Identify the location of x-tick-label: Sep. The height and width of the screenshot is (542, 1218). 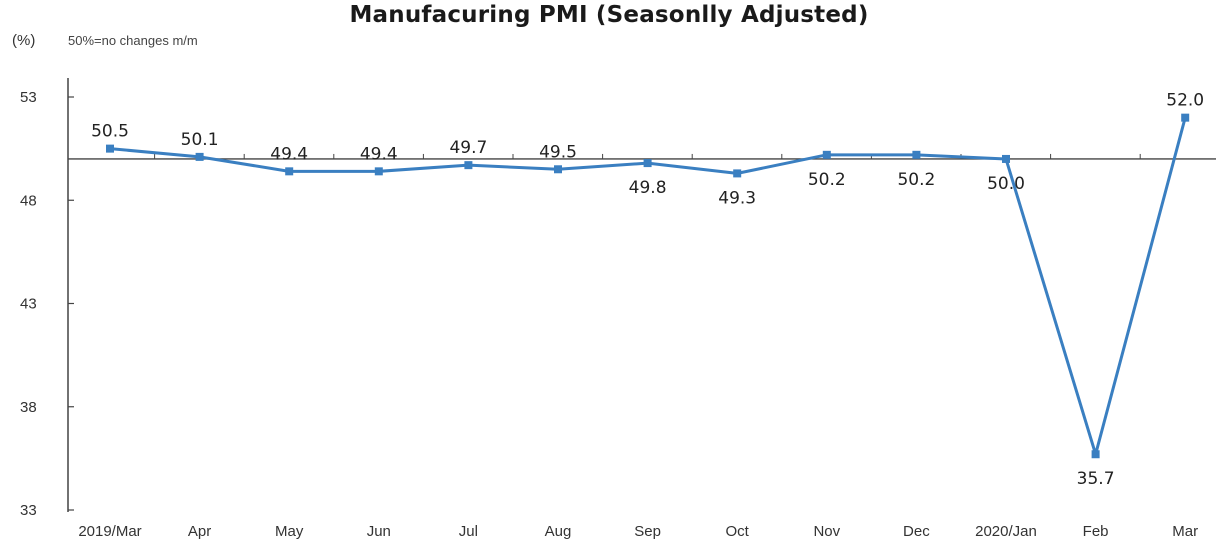
(647, 531).